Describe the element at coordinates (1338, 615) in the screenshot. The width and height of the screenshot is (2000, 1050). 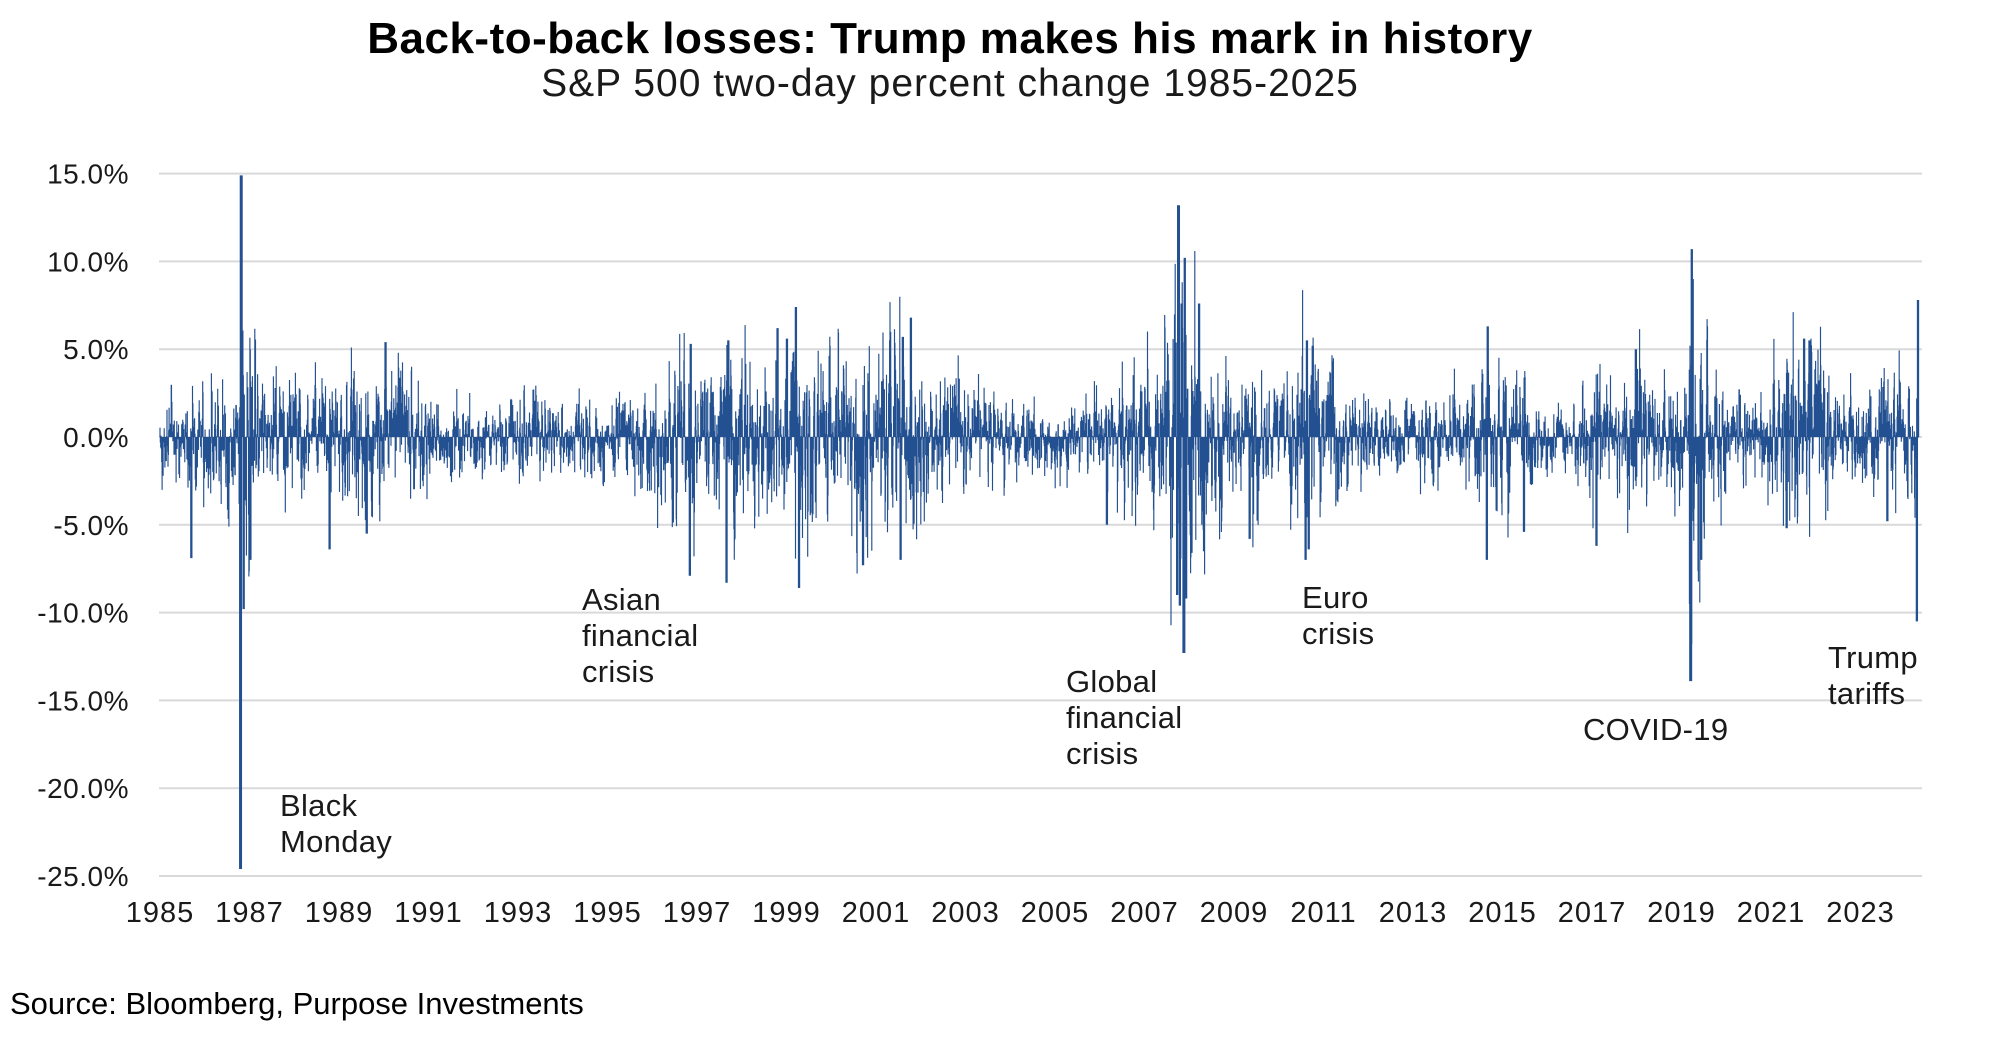
I see `annotation-euro-crisis: Euro crisis` at that location.